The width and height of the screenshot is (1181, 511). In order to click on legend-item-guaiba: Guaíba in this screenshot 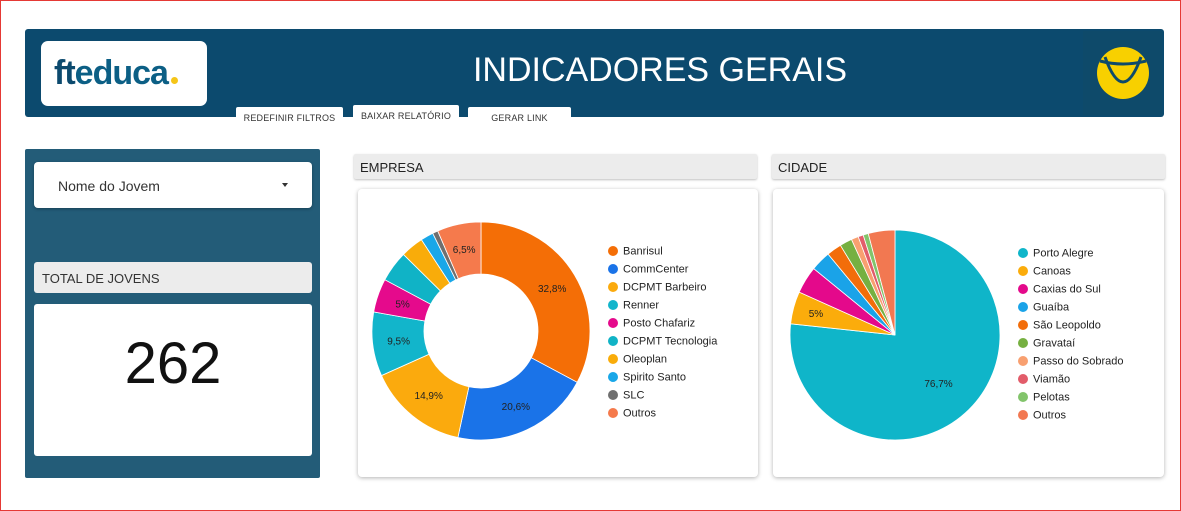, I will do `click(1051, 308)`.